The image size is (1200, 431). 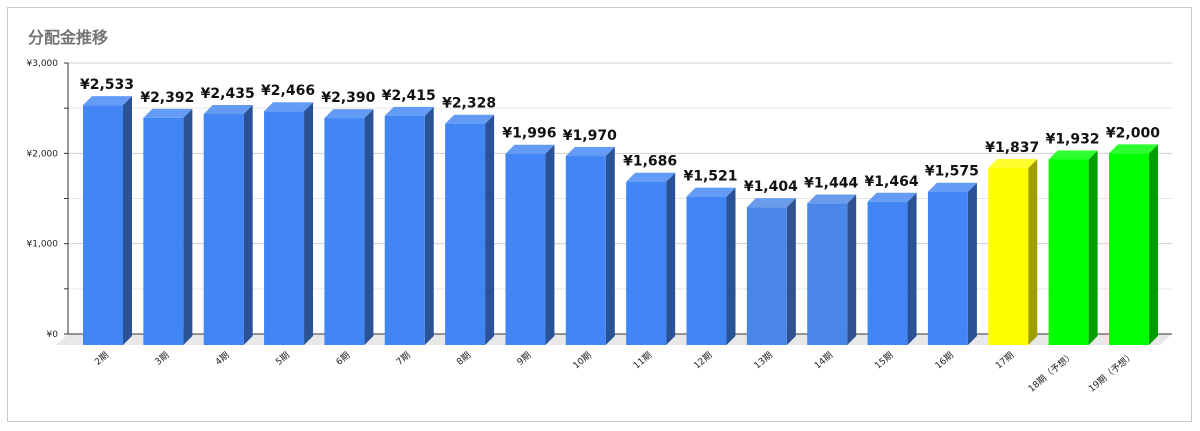 What do you see at coordinates (469, 104) in the screenshot?
I see `data-label: ¥2,328` at bounding box center [469, 104].